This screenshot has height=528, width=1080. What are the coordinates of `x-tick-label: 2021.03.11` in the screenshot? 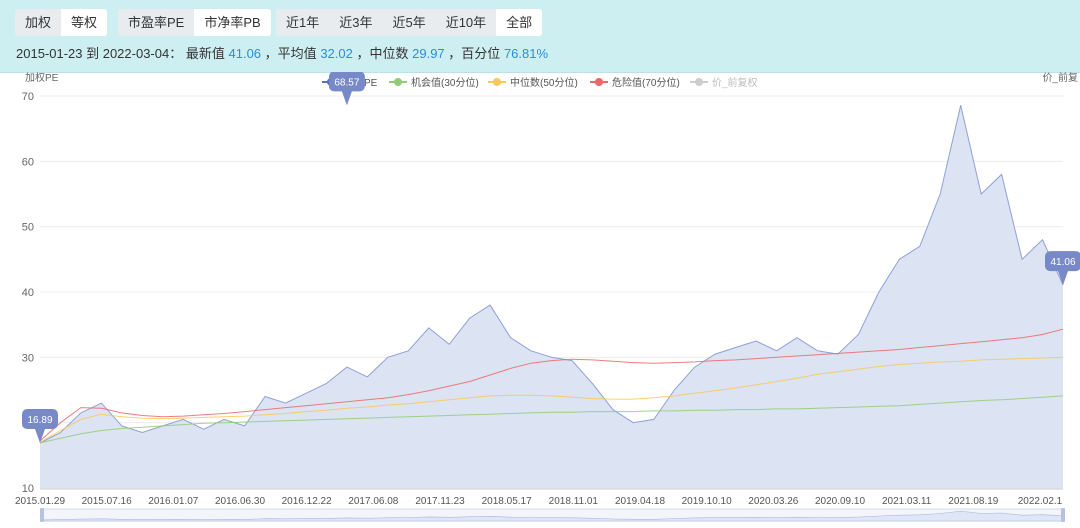 It's located at (907, 501).